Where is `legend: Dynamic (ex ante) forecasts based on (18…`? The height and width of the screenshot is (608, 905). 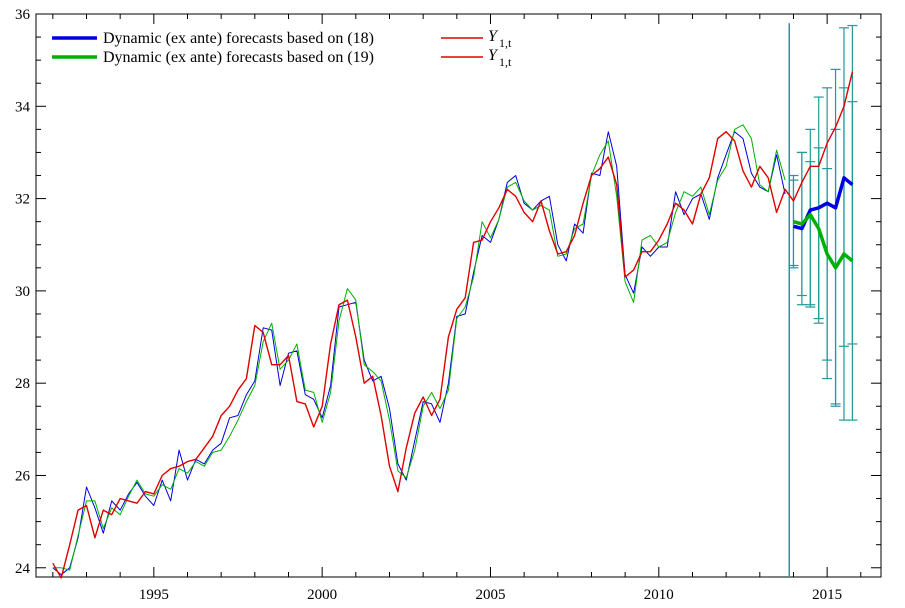
legend: Dynamic (ex ante) forecasts based on (18… is located at coordinates (282, 48).